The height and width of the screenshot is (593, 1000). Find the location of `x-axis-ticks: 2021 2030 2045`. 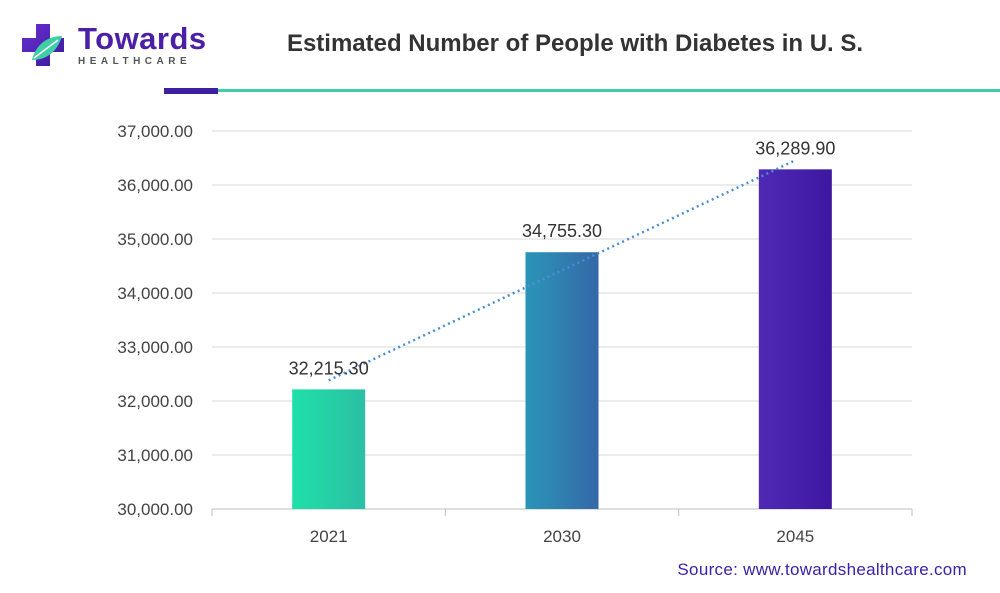

x-axis-ticks: 2021 2030 2045 is located at coordinates (562, 536).